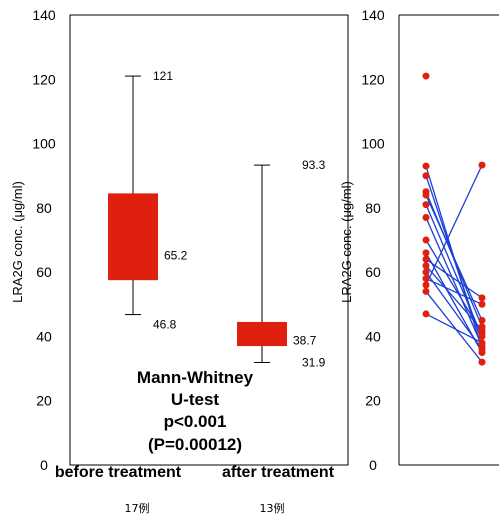  Describe the element at coordinates (305, 341) in the screenshot. I see `median-label: 38.7` at that location.